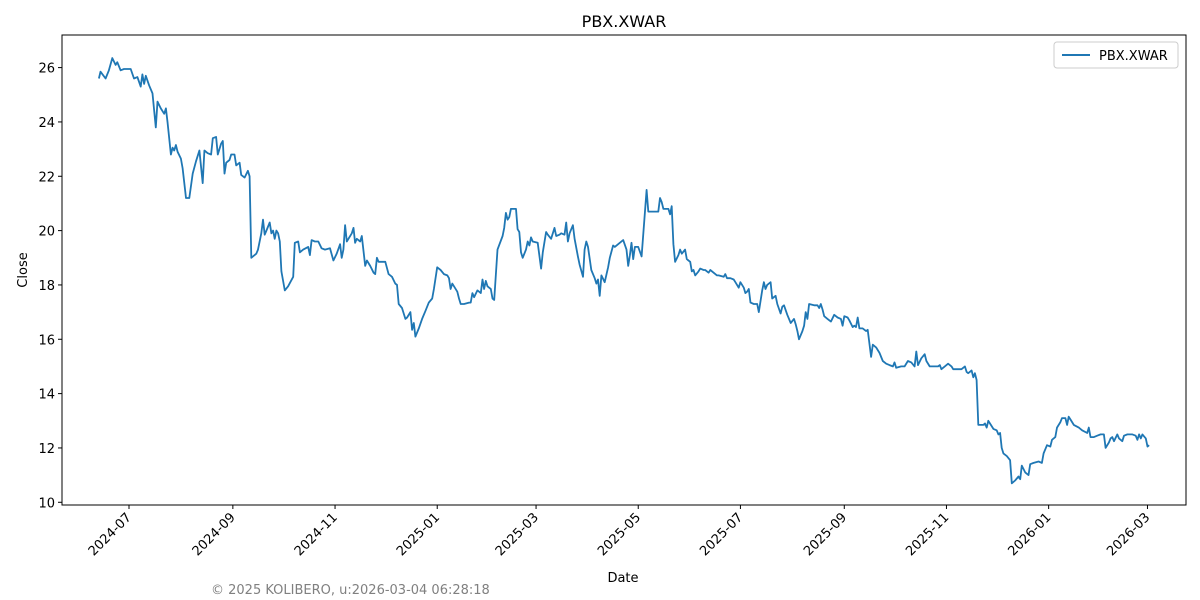  Describe the element at coordinates (46, 232) in the screenshot. I see `y-tick-label: 20` at that location.